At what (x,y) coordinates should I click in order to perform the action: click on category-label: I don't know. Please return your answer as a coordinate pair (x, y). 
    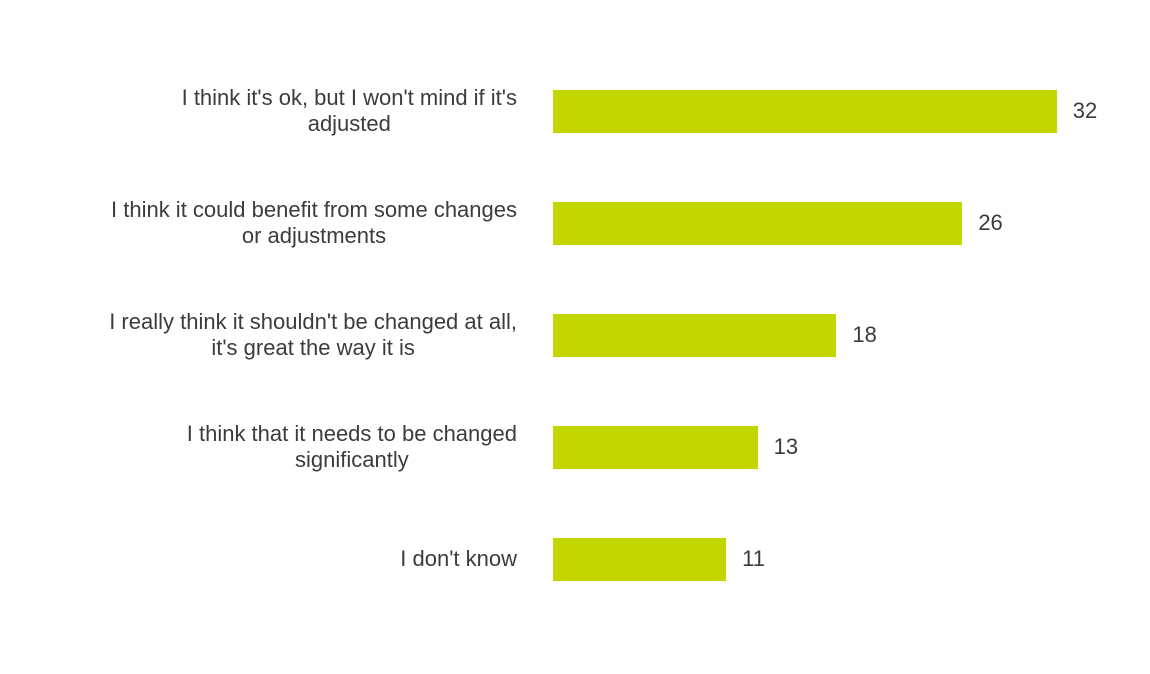
    Looking at the image, I should click on (458, 559).